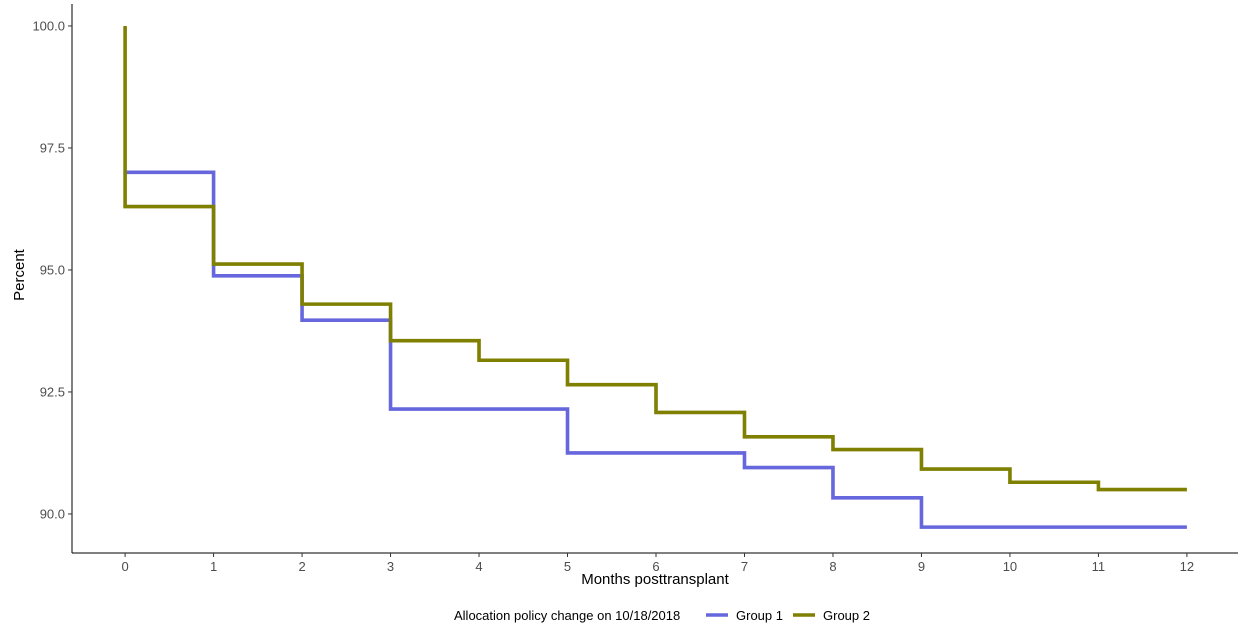  I want to click on x-tick-label: 7, so click(744, 566).